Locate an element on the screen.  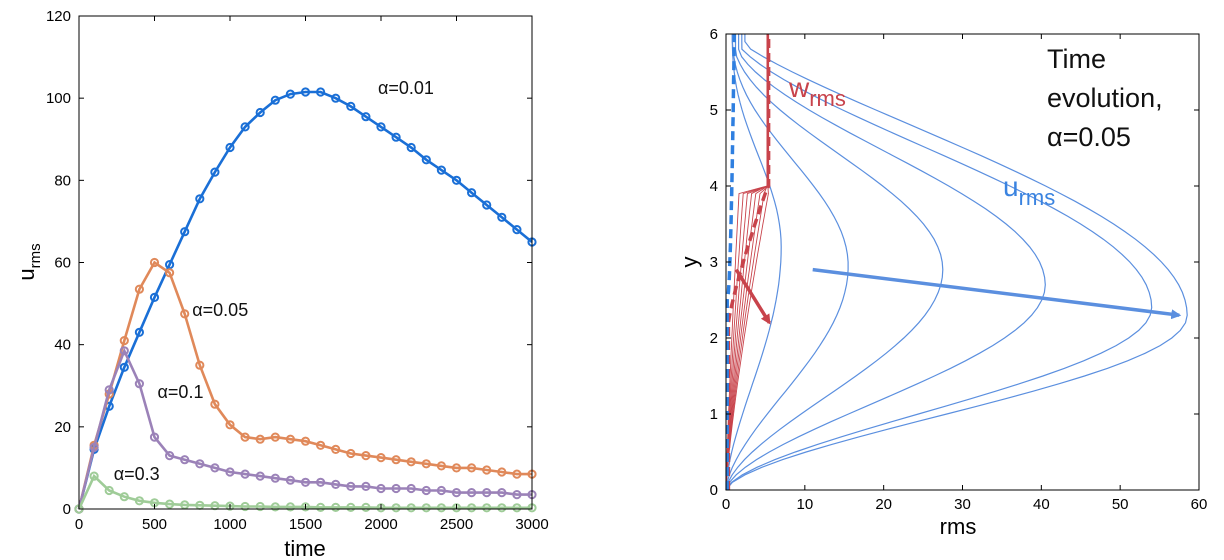
y-tick-label: 120 is located at coordinates (58, 16).